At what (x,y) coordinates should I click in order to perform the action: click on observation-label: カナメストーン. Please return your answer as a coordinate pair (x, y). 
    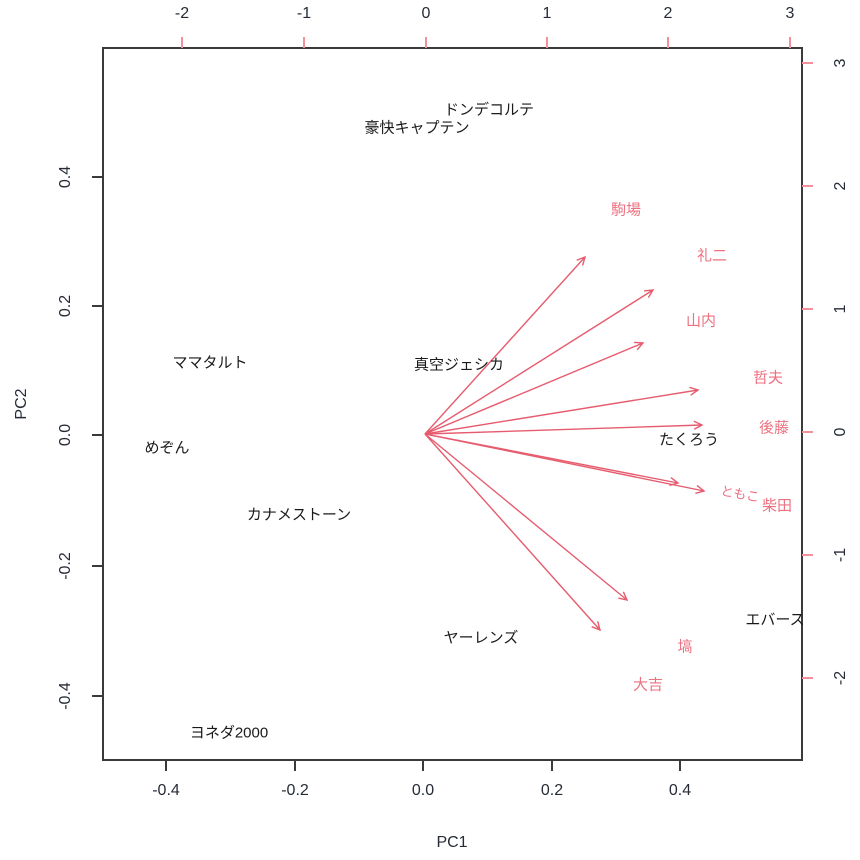
    Looking at the image, I should click on (299, 515).